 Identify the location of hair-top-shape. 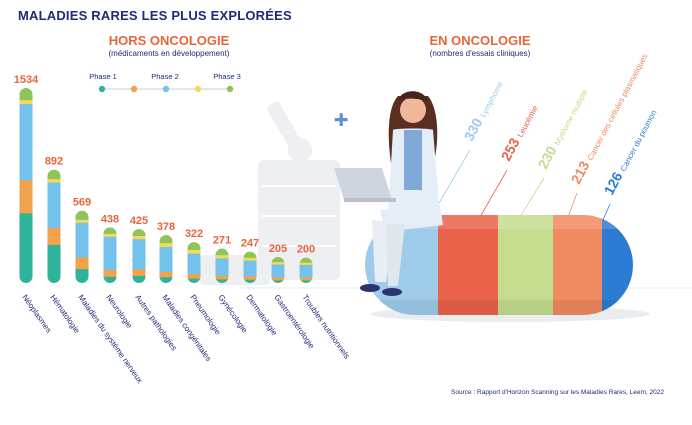
(413, 96).